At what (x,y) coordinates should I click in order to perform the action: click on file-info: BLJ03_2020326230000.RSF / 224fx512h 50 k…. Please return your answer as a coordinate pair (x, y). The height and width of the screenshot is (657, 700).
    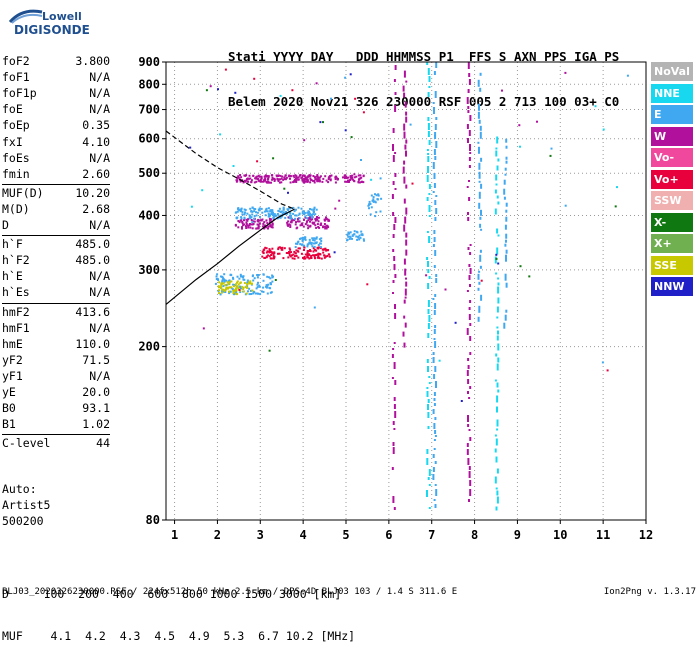
    Looking at the image, I should click on (230, 592).